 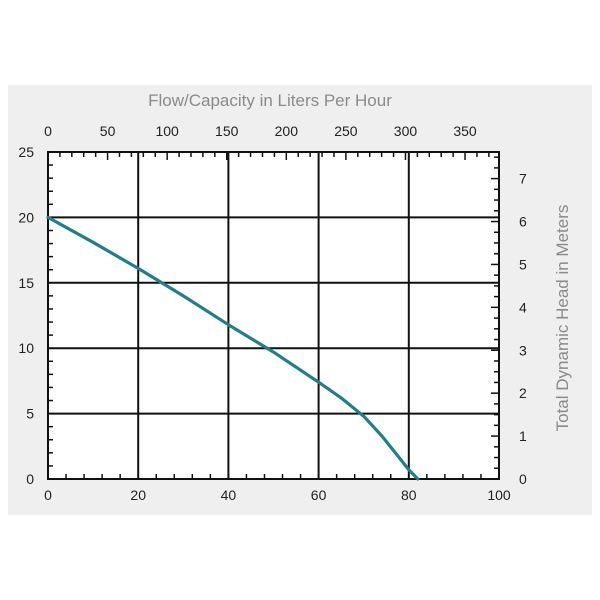 I want to click on y-right-tick-label: 7, so click(x=523, y=179).